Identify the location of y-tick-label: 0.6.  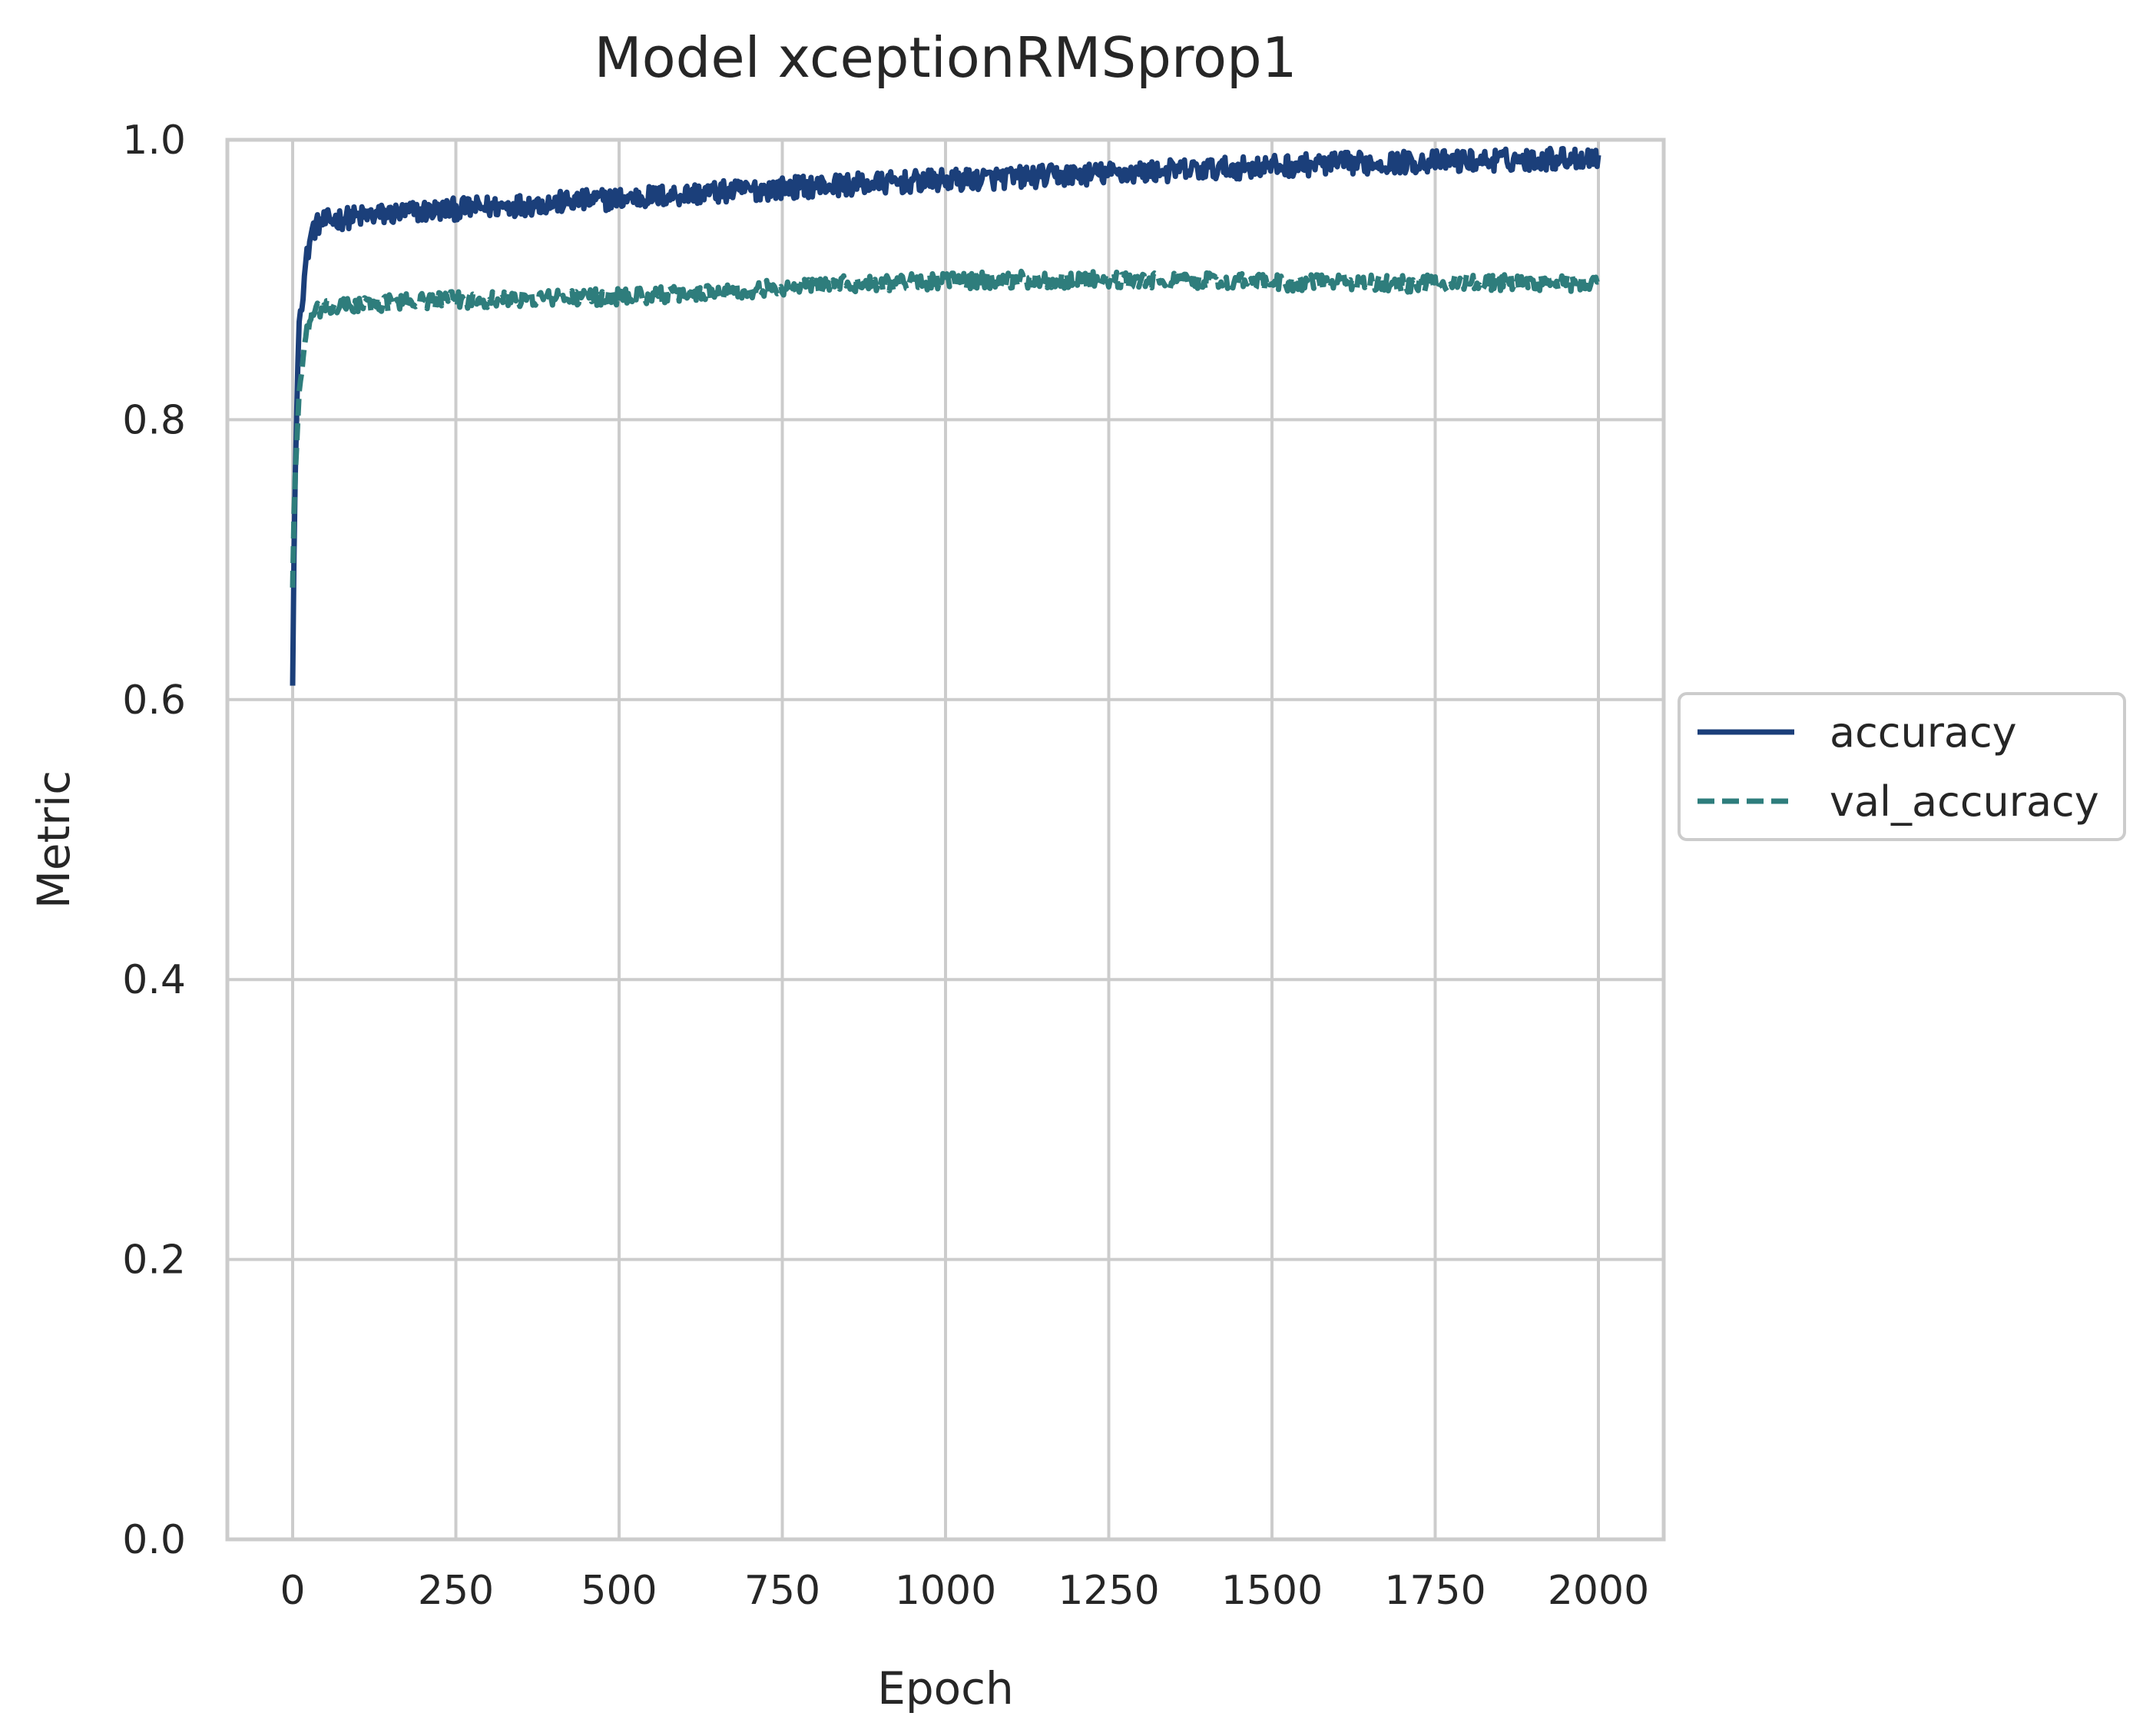
(154, 701).